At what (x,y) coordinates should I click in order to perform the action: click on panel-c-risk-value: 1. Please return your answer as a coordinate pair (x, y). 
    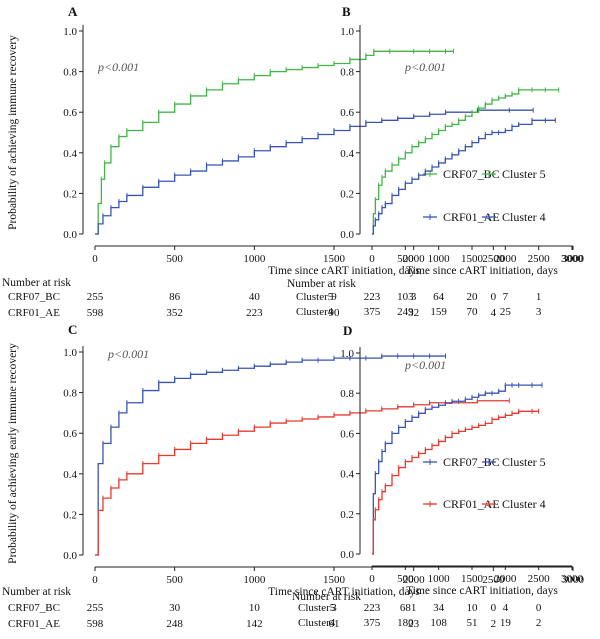
    Looking at the image, I should click on (414, 608).